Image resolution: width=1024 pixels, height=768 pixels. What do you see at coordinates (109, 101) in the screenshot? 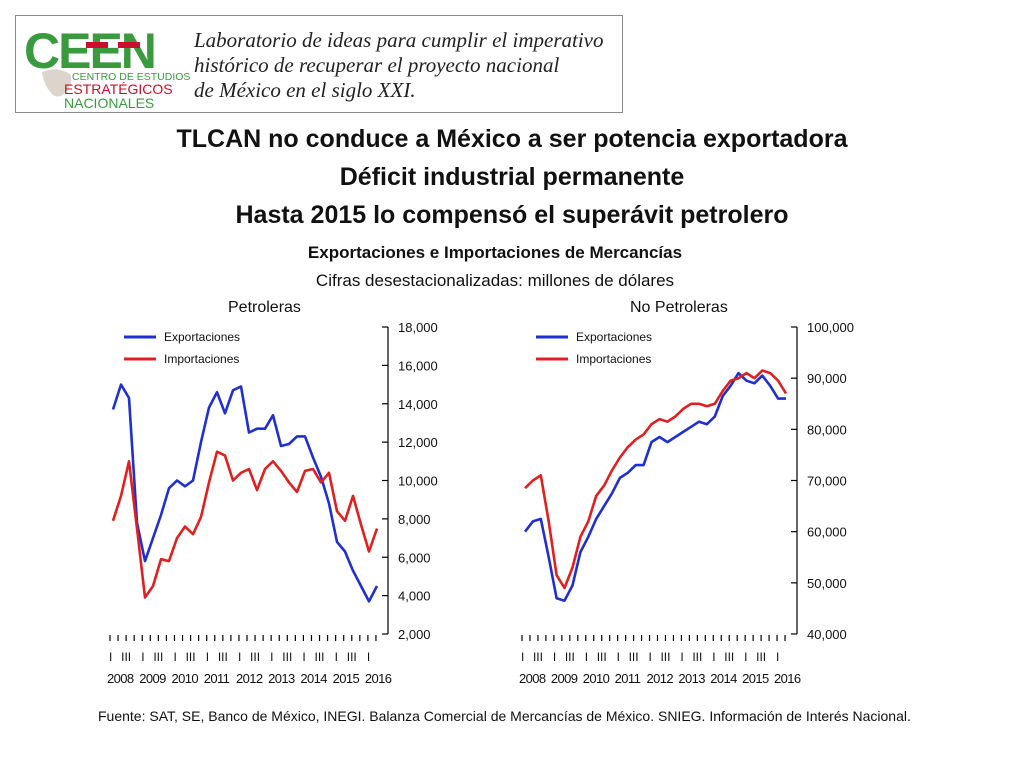
I see `logo-line3: NACIONALES` at bounding box center [109, 101].